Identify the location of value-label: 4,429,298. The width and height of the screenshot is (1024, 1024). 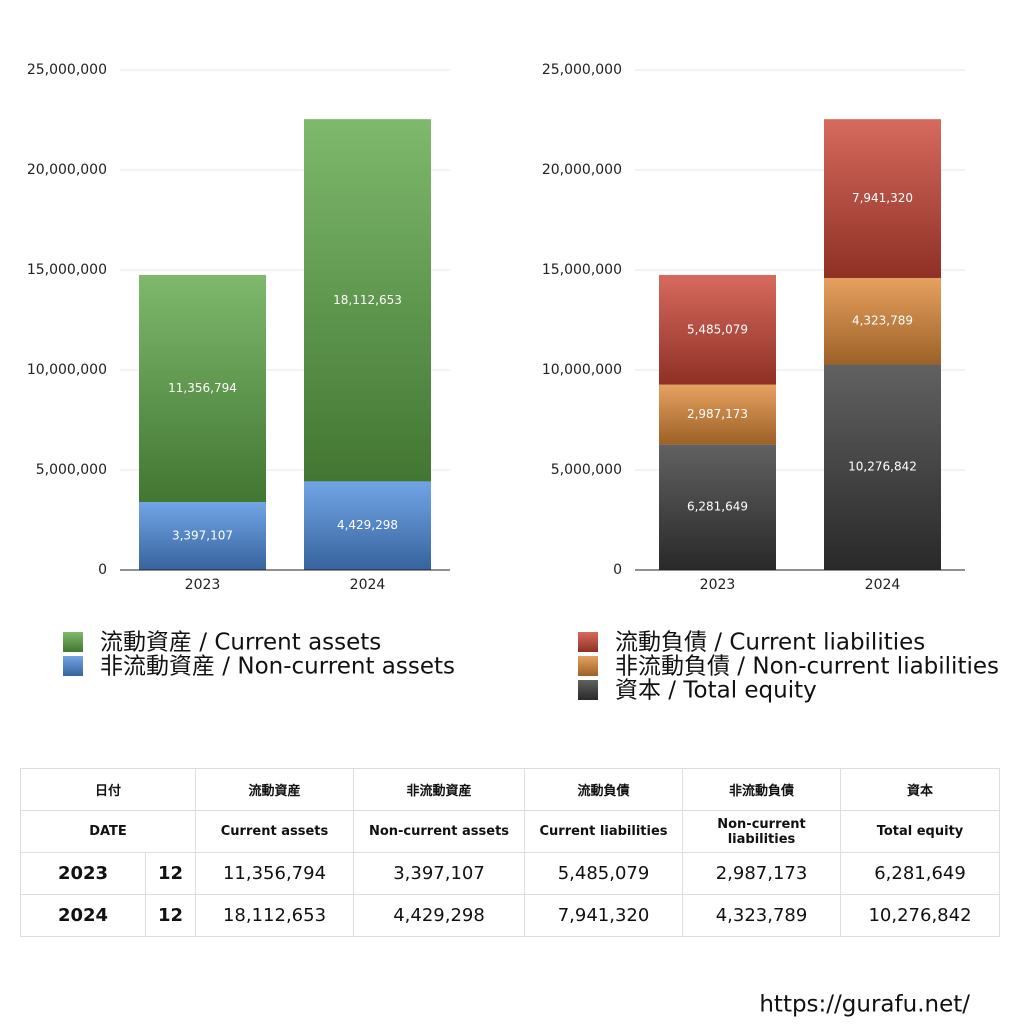
(367, 525).